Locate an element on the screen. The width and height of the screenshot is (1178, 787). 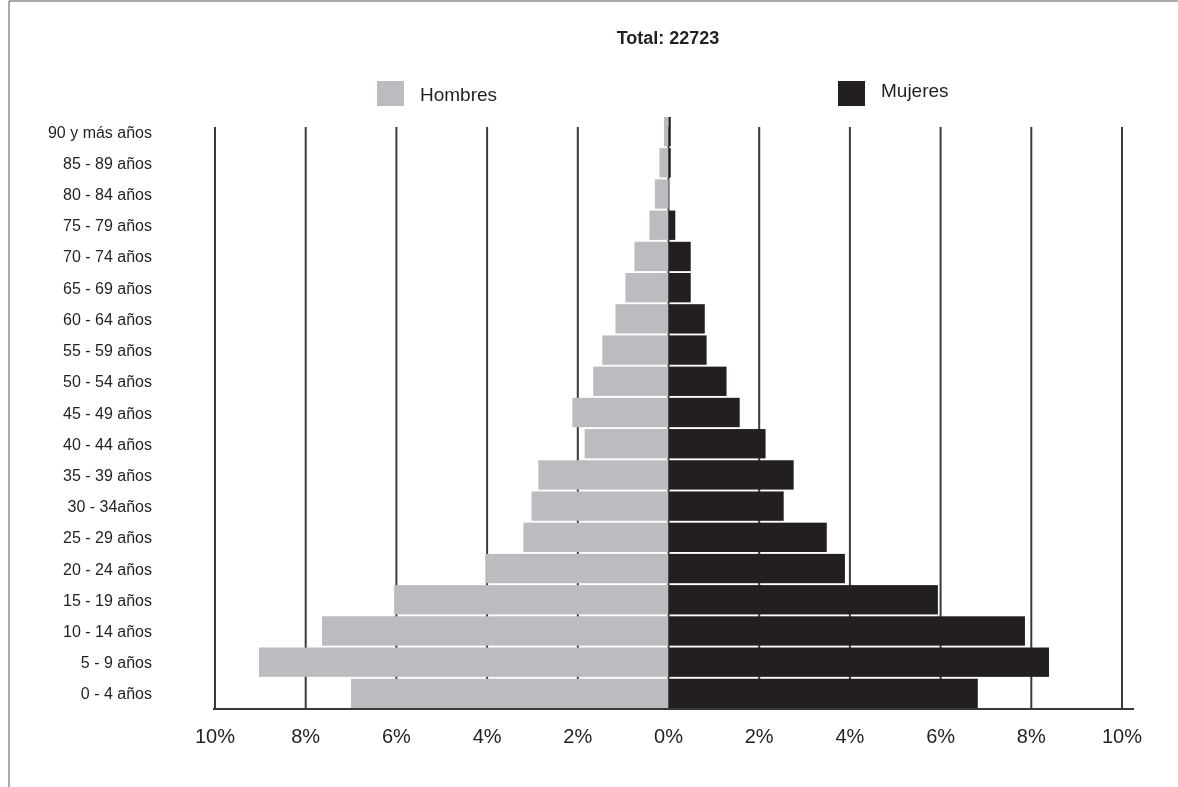
y-tick-label: 65 - 69 años is located at coordinates (107, 288).